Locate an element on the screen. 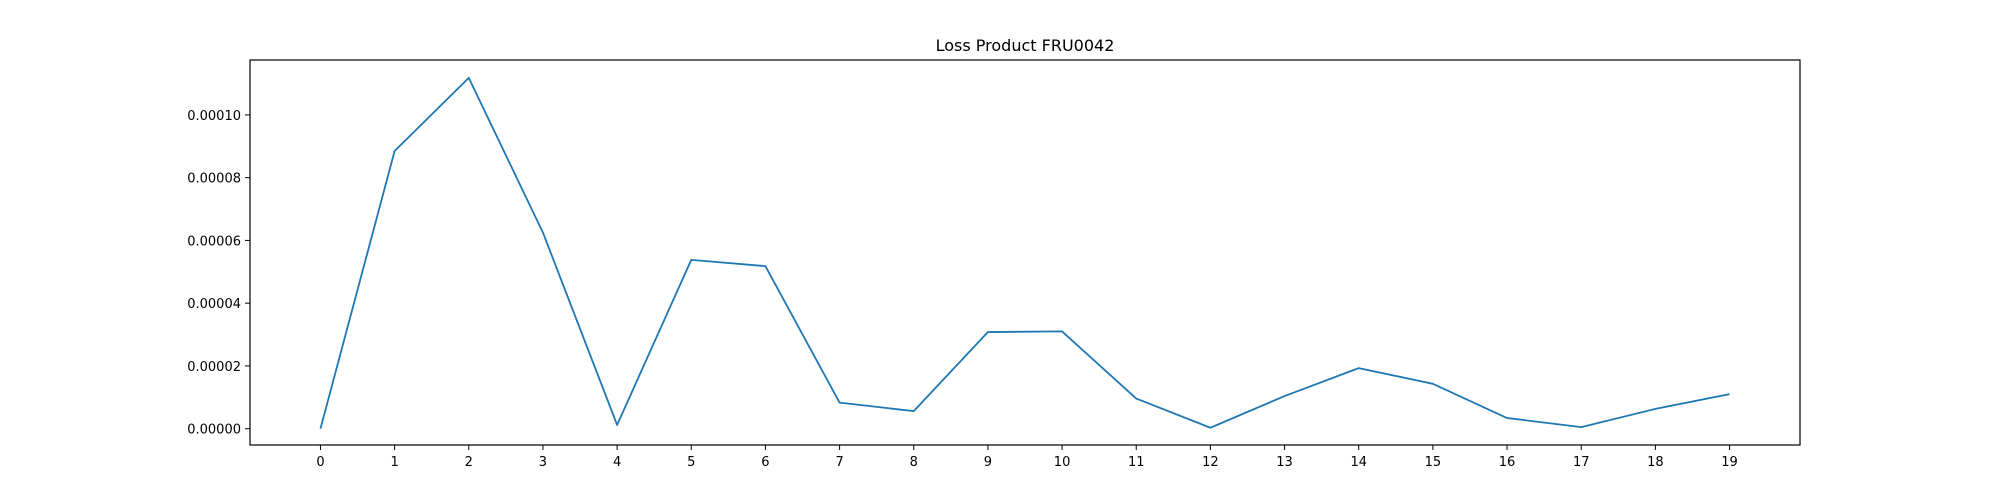  x-tick-label: 9 is located at coordinates (988, 462).